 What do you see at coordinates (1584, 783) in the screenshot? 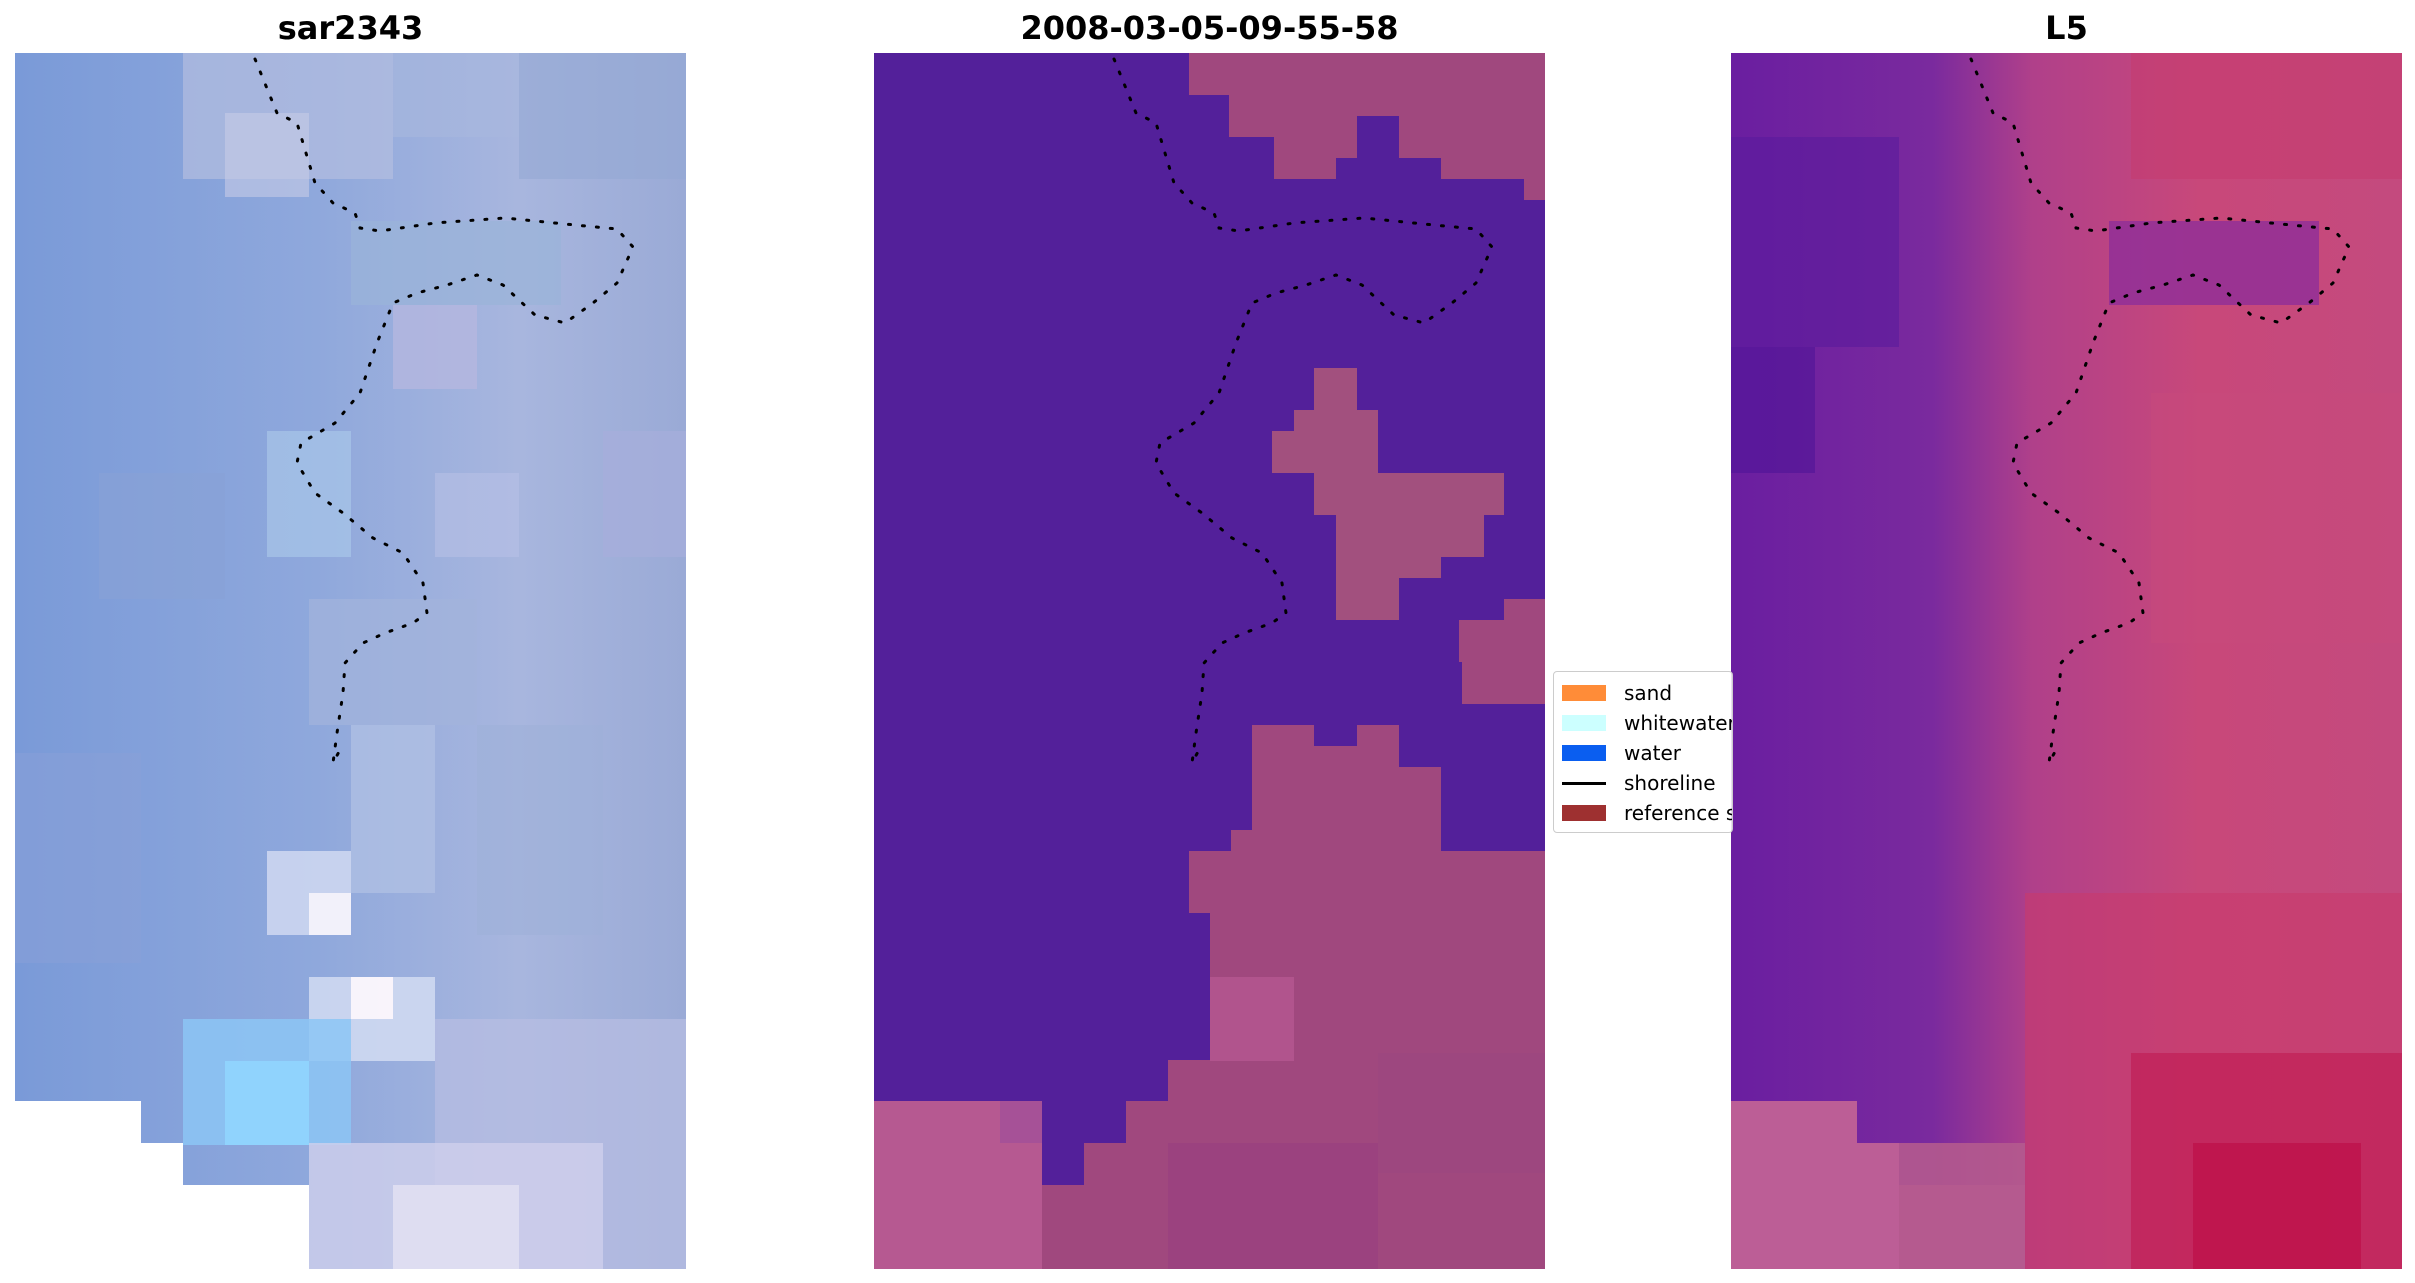
I see `legend-line-shoreline` at bounding box center [1584, 783].